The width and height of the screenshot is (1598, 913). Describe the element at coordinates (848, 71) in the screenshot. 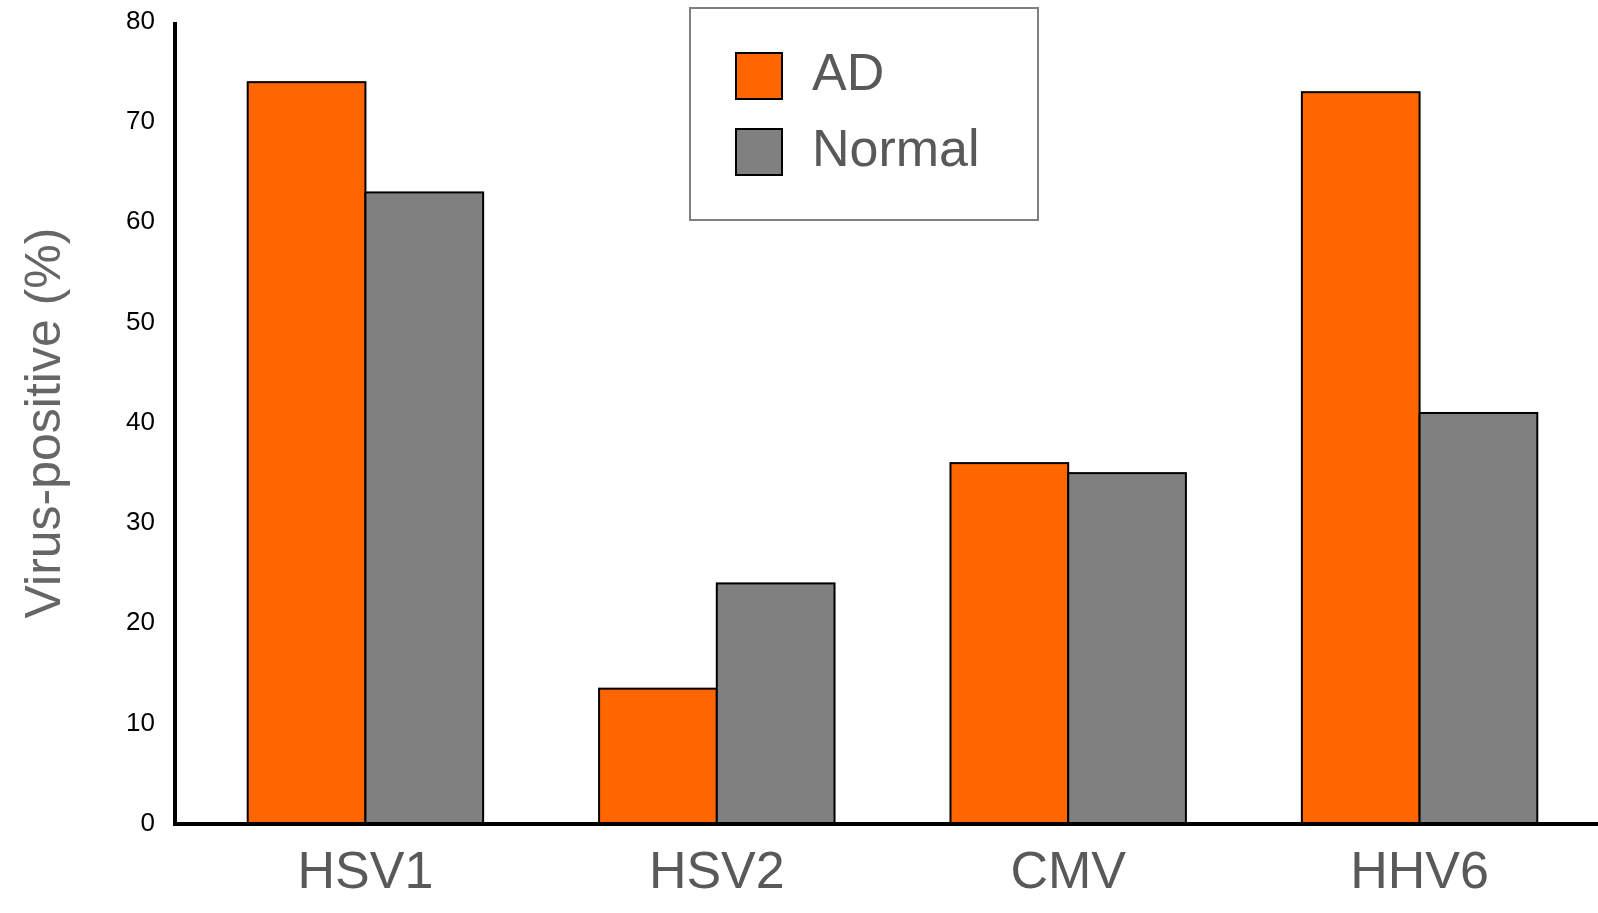

I see `legend-label: AD` at that location.